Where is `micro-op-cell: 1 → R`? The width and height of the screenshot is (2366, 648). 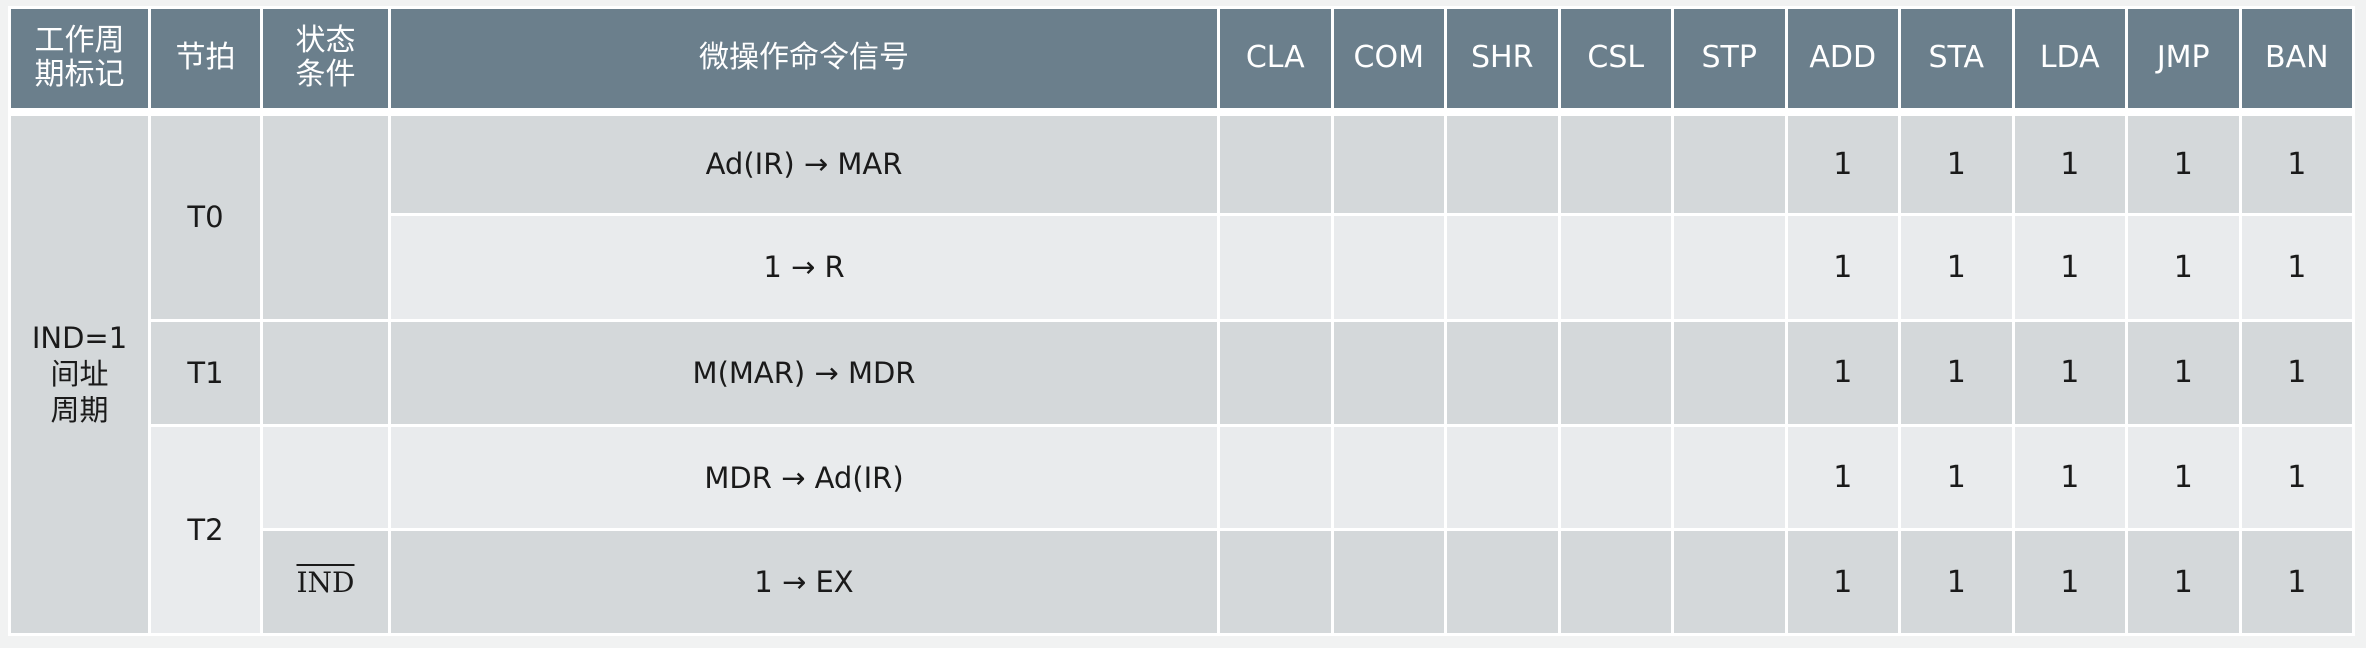 micro-op-cell: 1 → R is located at coordinates (804, 267).